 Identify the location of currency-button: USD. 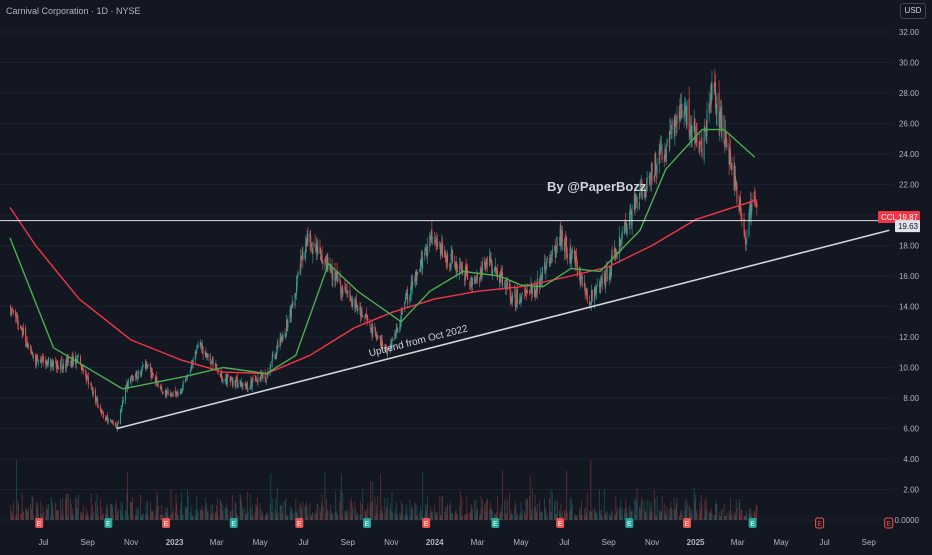
(913, 11).